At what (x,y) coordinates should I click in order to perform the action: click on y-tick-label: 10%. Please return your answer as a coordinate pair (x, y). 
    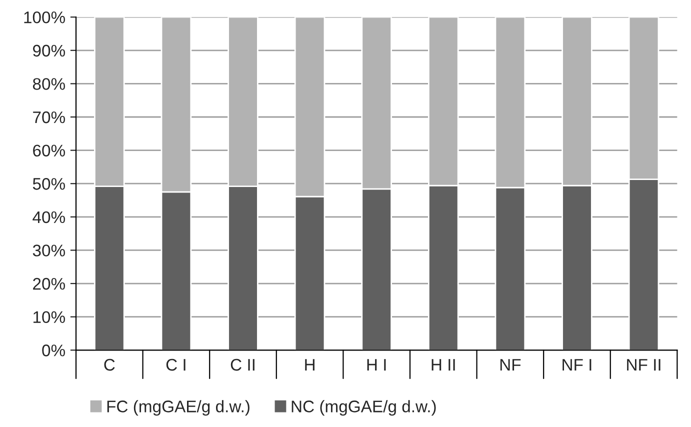
    Looking at the image, I should click on (49, 317).